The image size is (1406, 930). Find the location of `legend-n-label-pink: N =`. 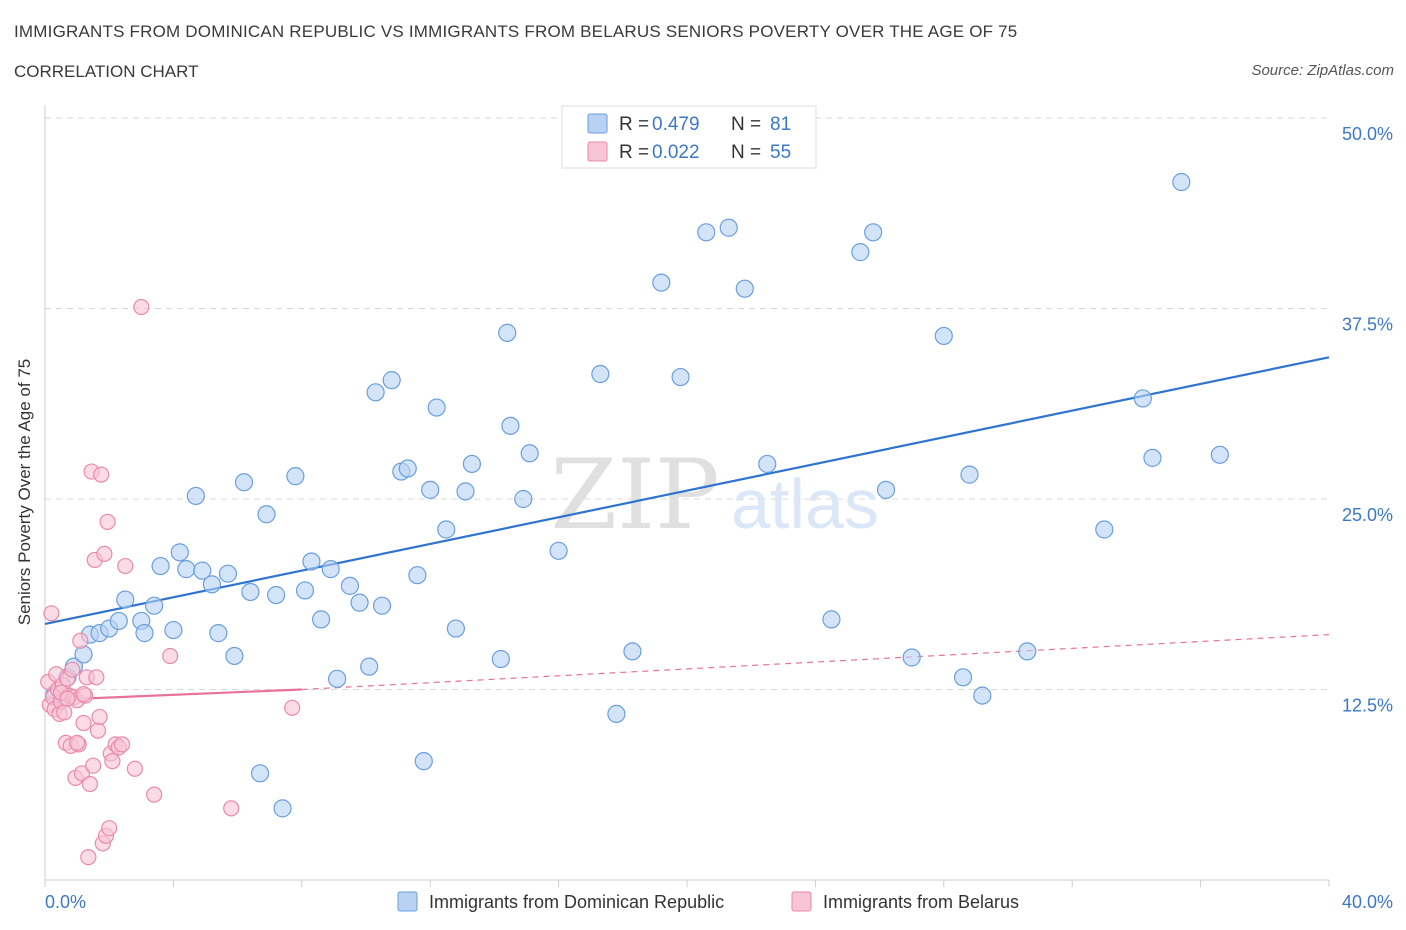

legend-n-label-pink: N = is located at coordinates (746, 152).